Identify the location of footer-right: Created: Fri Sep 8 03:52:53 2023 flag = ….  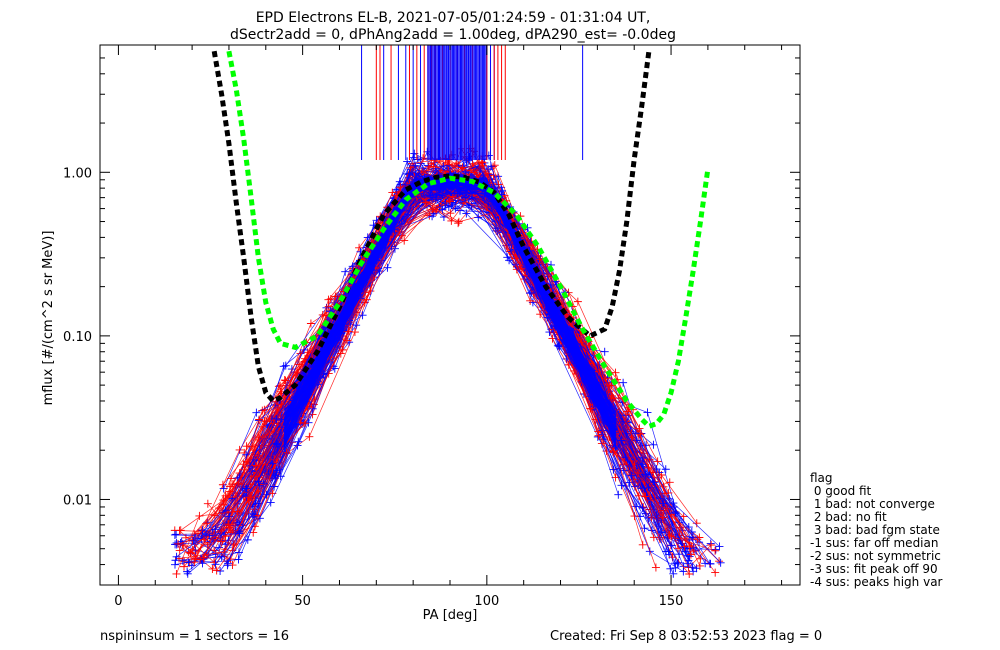
(686, 636).